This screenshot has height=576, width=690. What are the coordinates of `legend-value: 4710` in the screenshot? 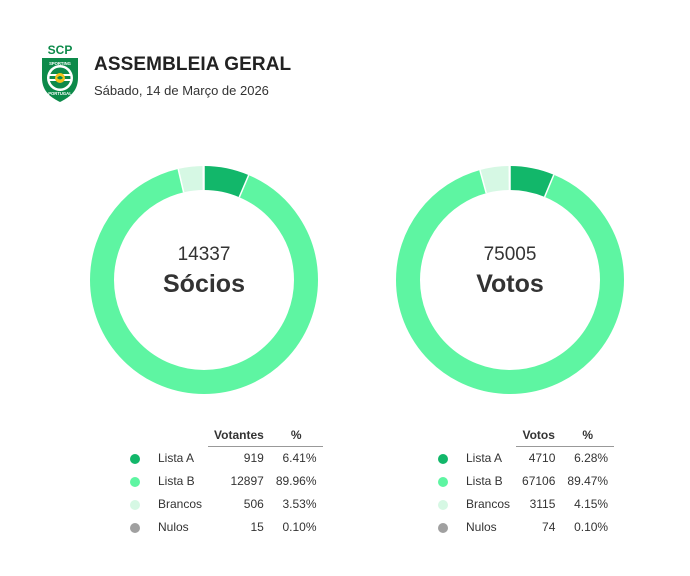 It's located at (542, 458).